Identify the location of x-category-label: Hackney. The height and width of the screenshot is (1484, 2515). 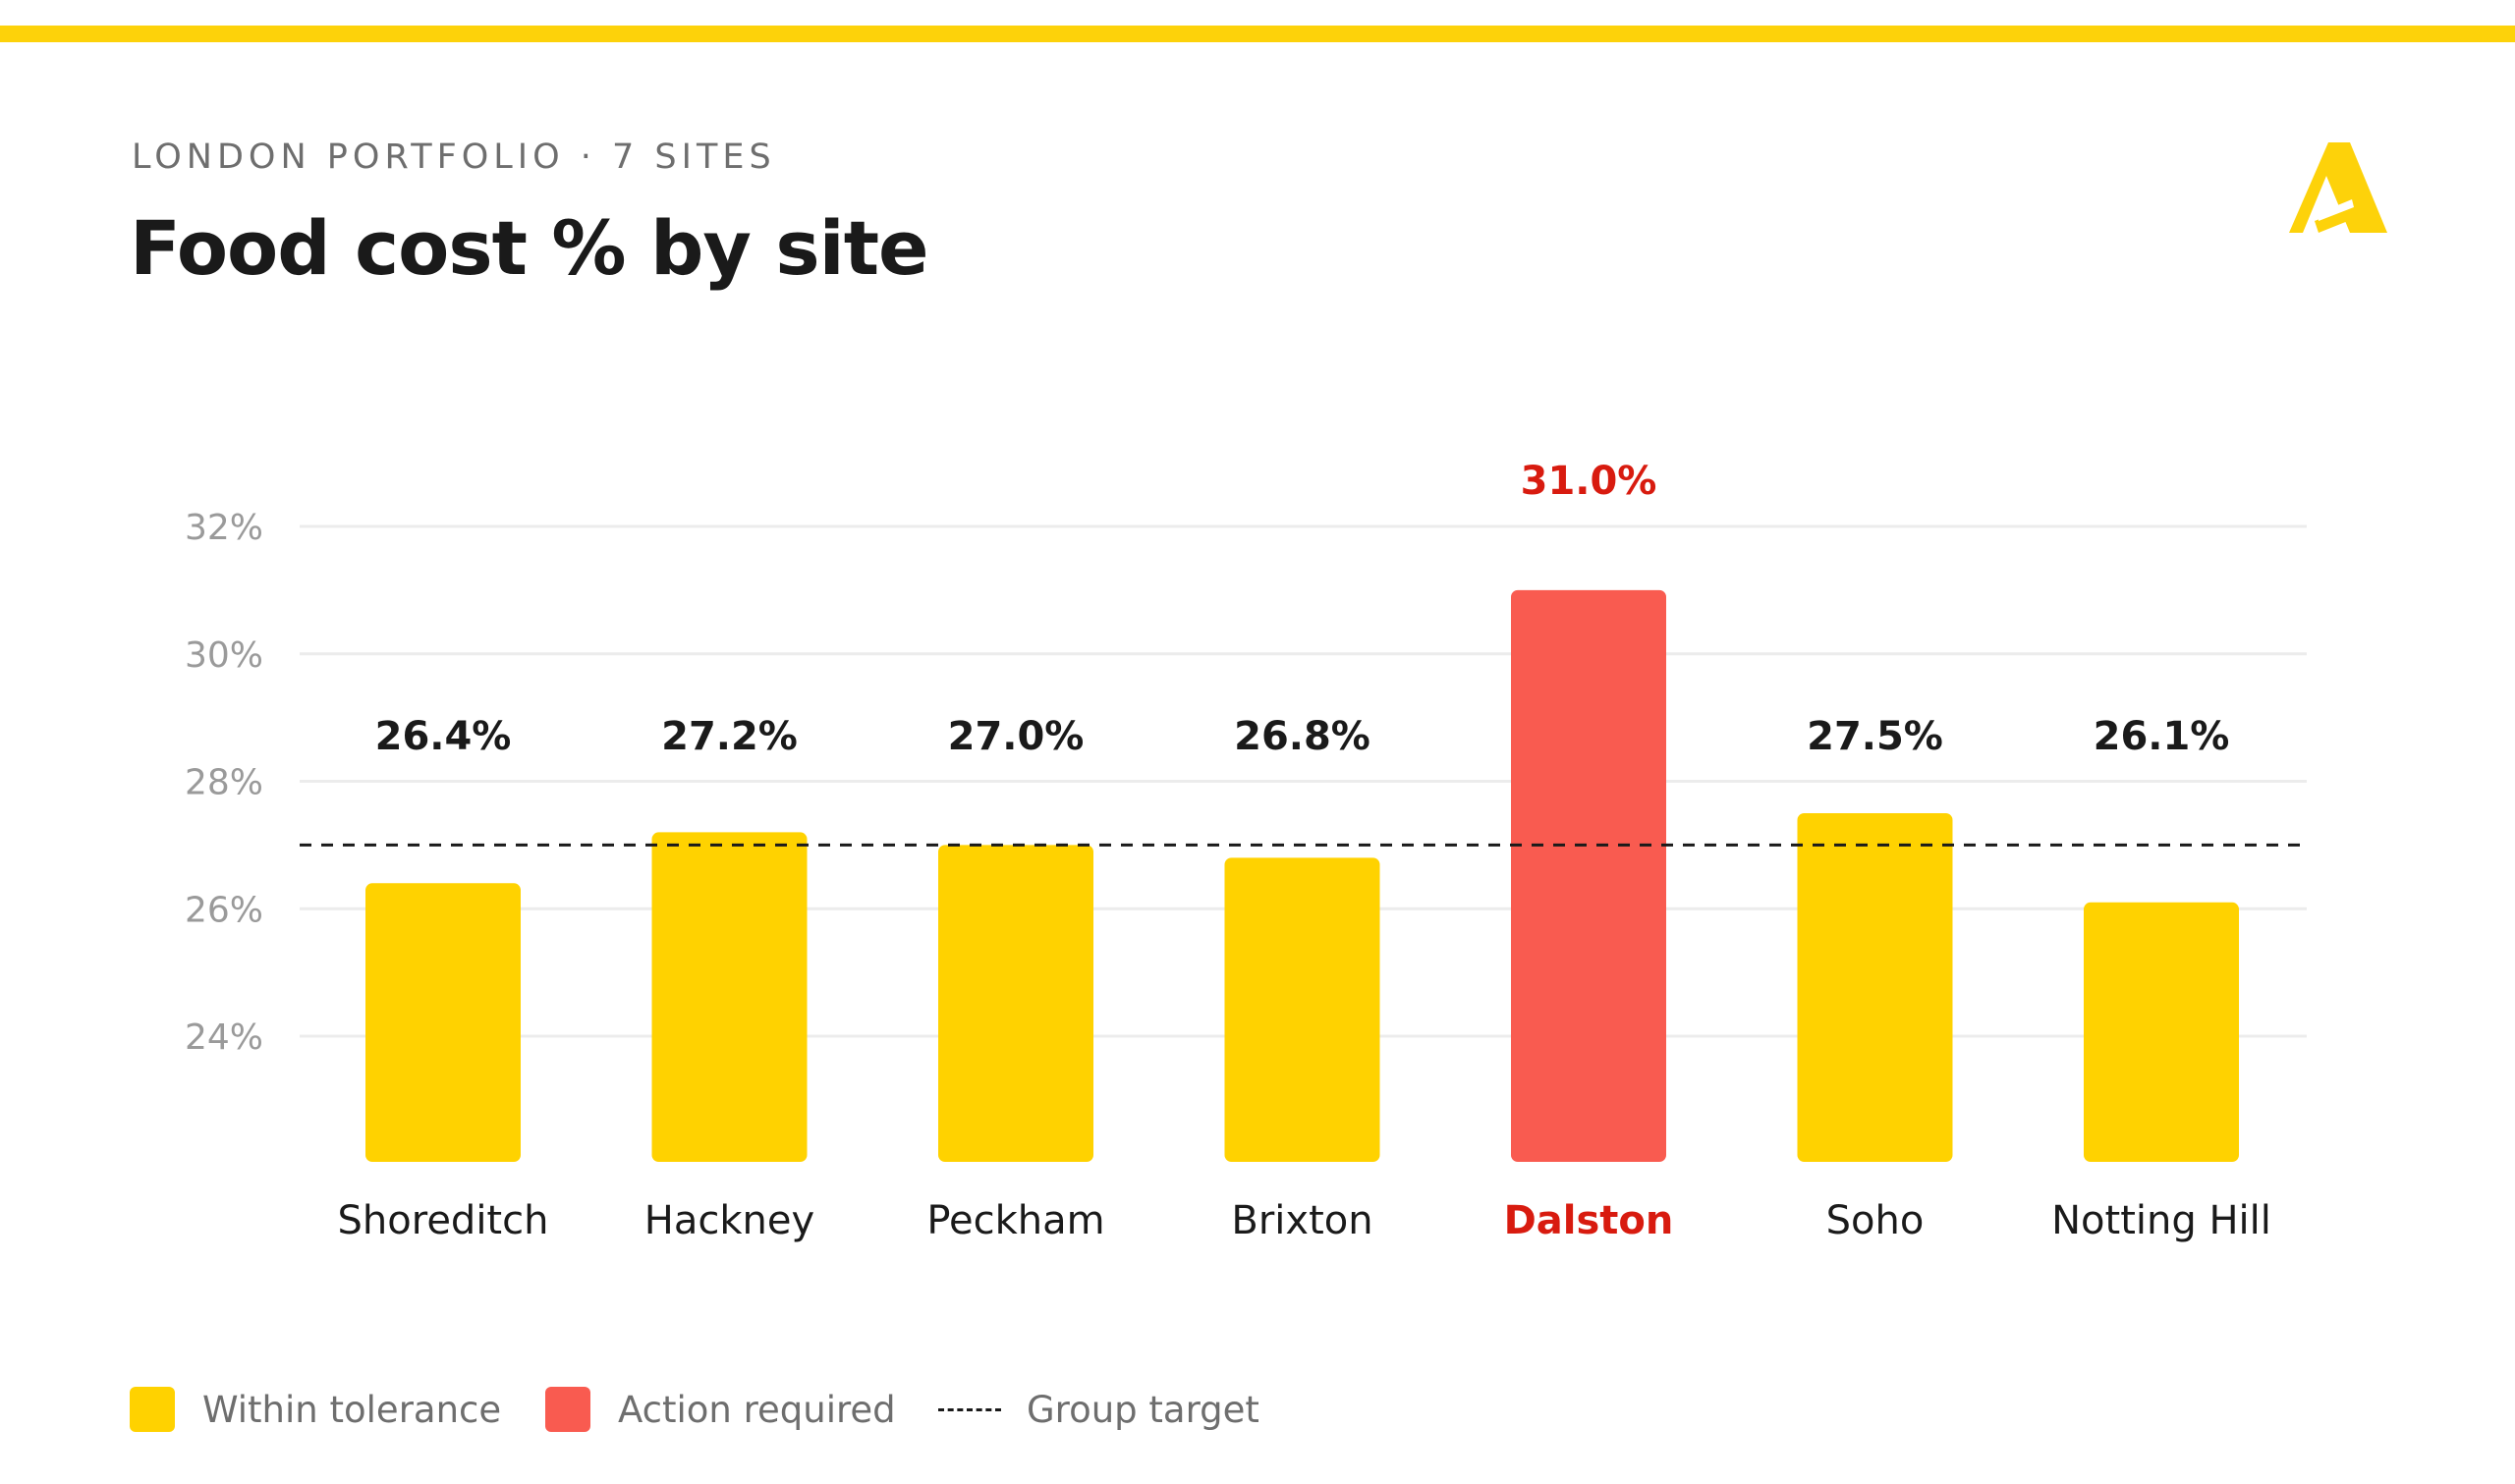
(729, 1220).